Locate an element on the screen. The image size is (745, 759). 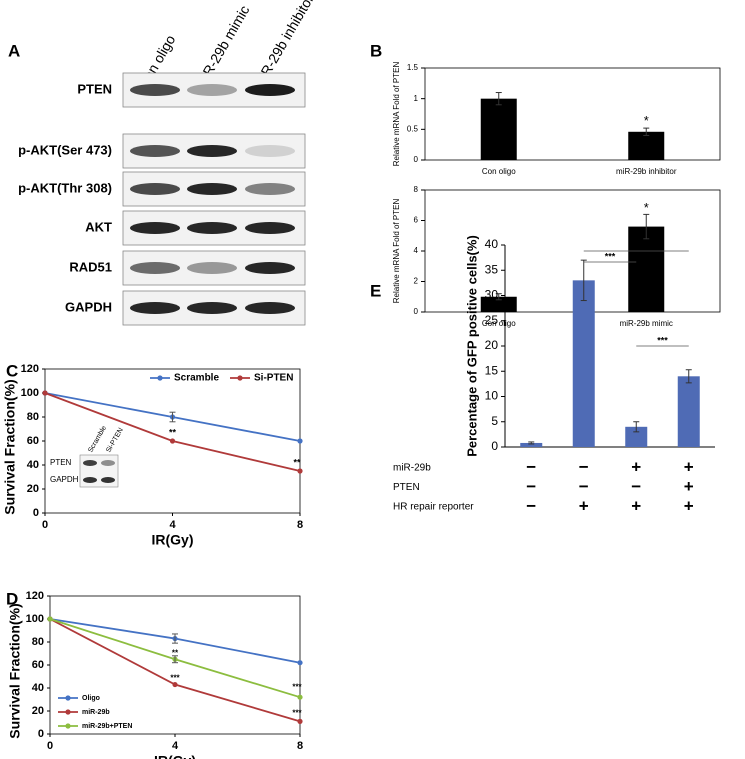
x-tick-label: 0 is located at coordinates (50, 746).